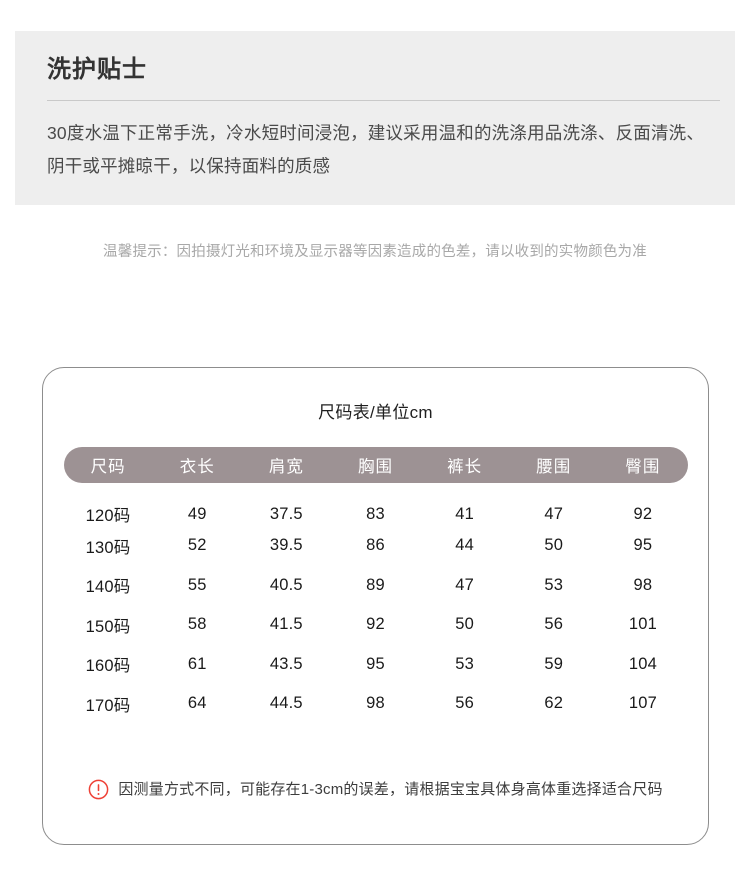  Describe the element at coordinates (375, 513) in the screenshot. I see `cell-bust: 83` at that location.